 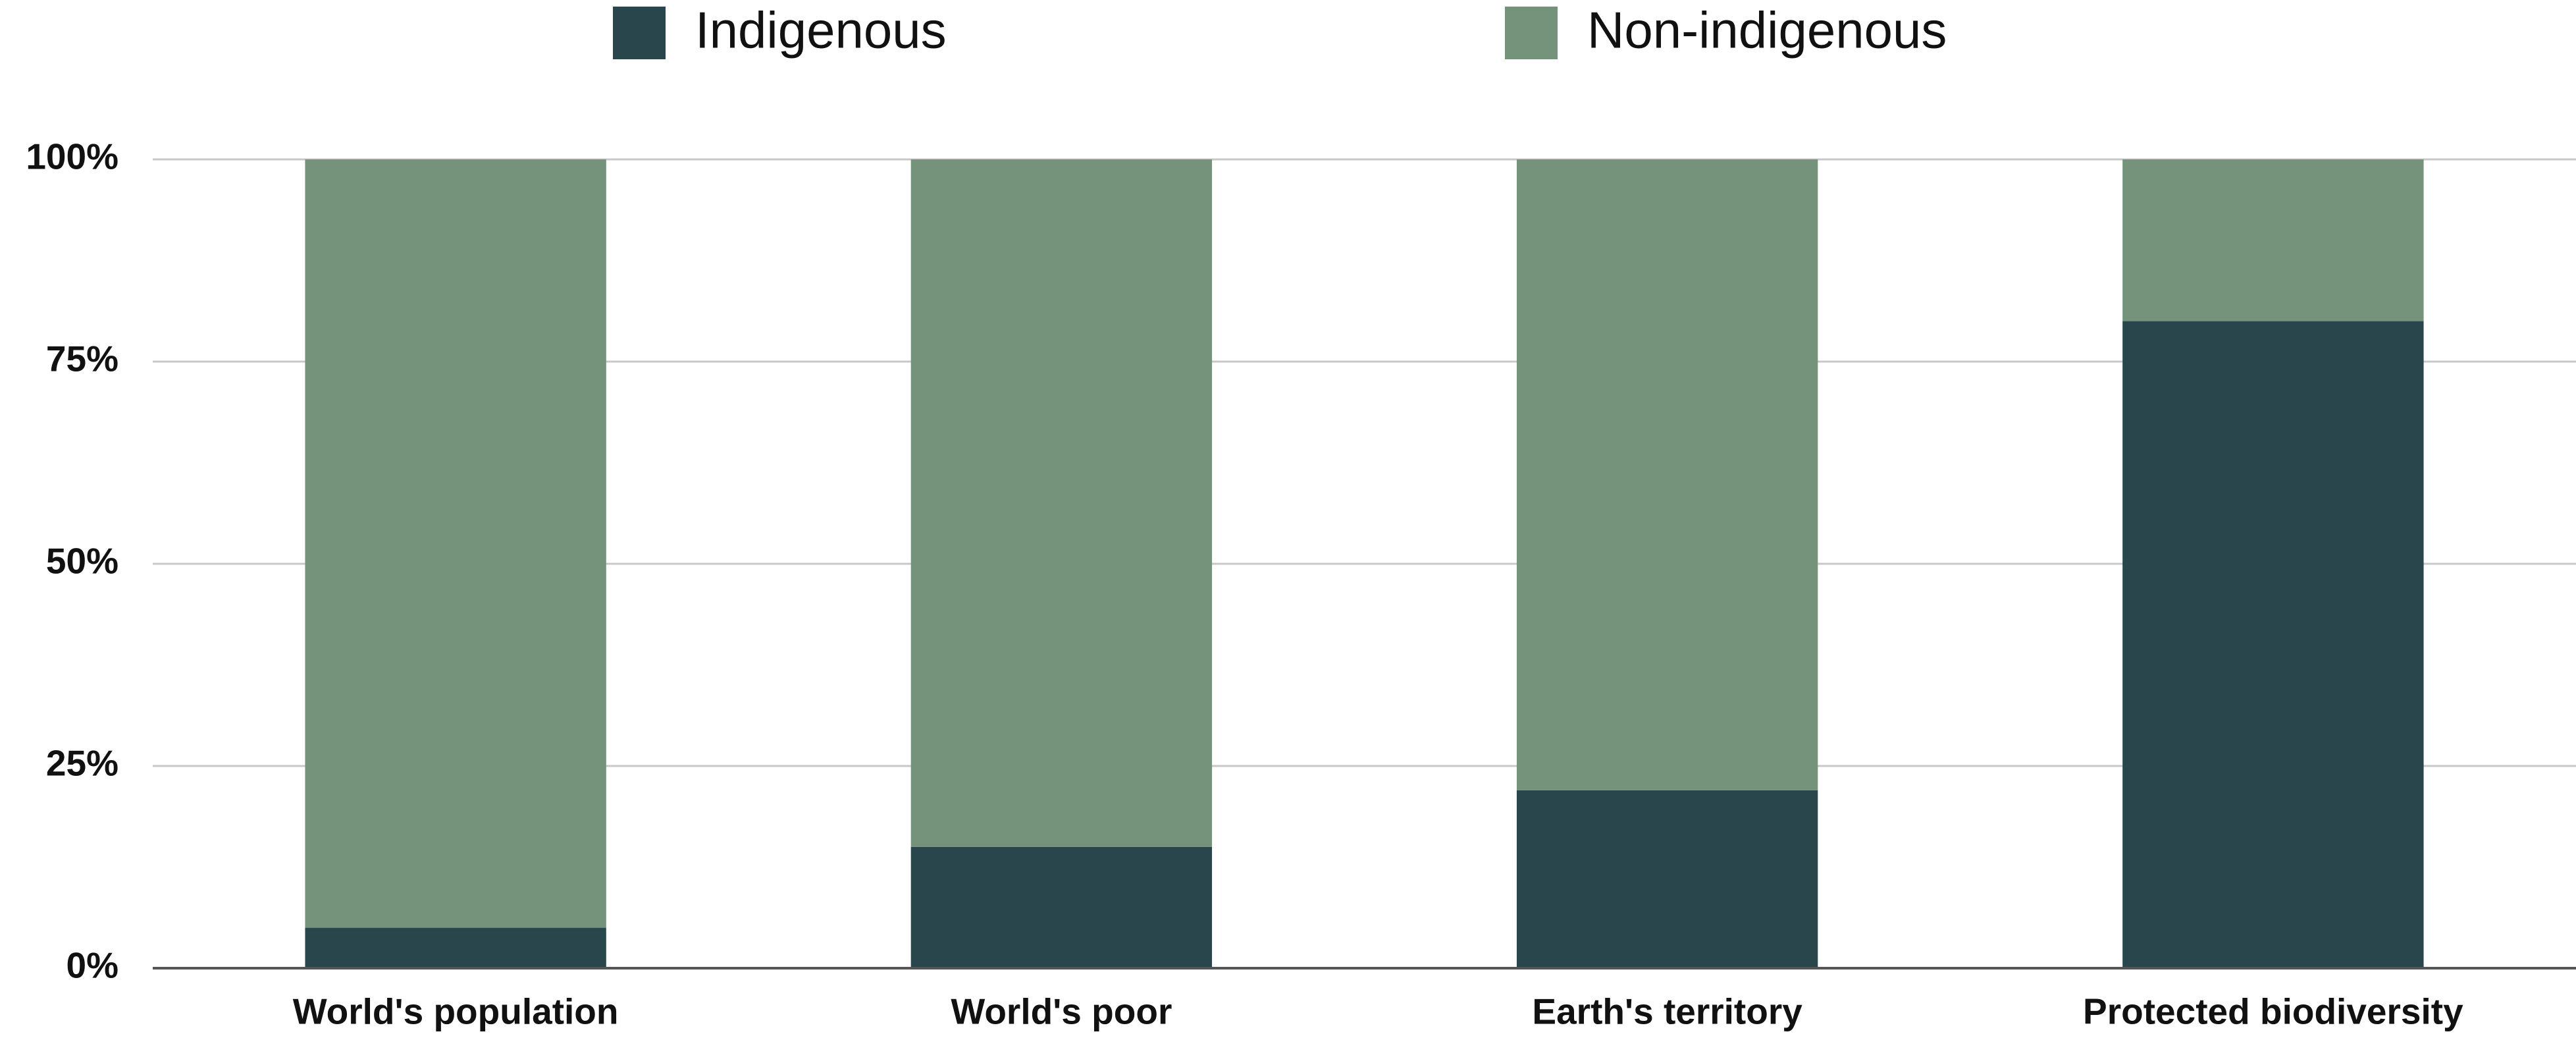 I want to click on x-tick-label: World's population, so click(x=456, y=1011).